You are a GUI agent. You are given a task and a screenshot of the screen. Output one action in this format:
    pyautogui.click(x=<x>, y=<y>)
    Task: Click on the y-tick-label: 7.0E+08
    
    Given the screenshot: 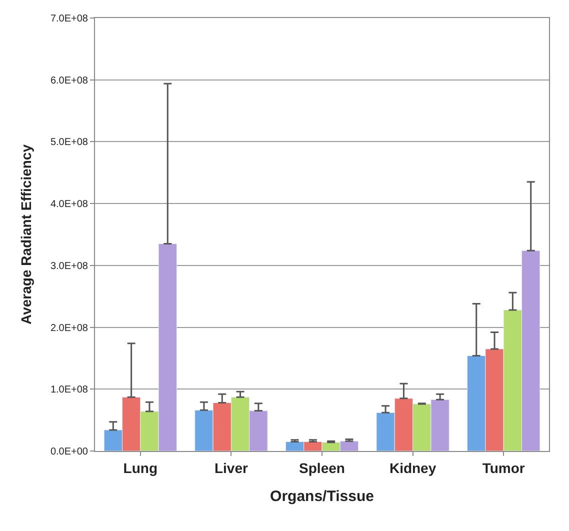 What is the action you would take?
    pyautogui.click(x=69, y=19)
    